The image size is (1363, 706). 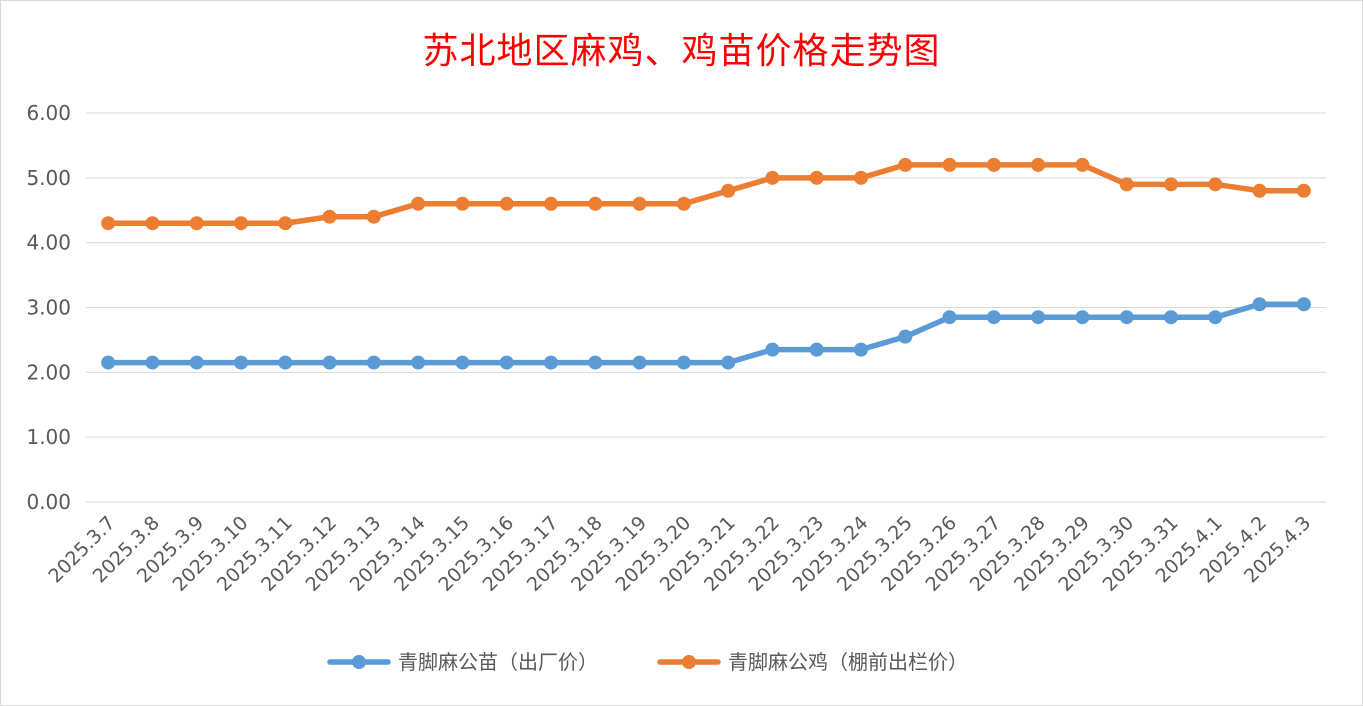 I want to click on y-tick-label: 5.00, so click(x=48, y=178).